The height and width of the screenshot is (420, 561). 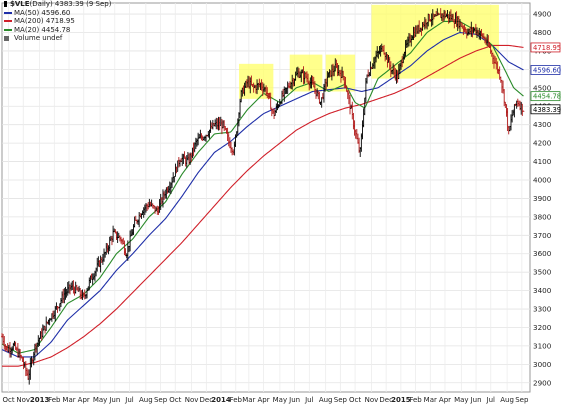 I want to click on y-tick-label: 4900, so click(x=542, y=14).